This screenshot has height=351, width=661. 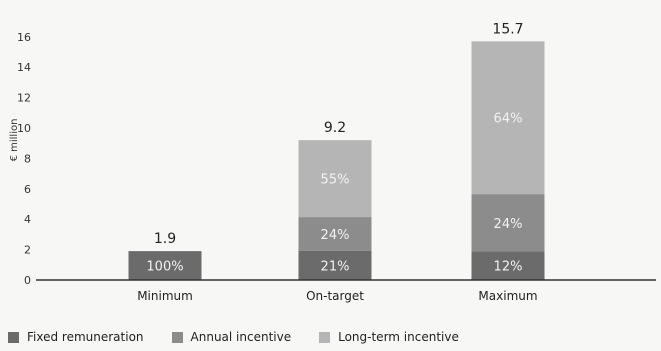 I want to click on y-tick-label: 10, so click(x=24, y=128).